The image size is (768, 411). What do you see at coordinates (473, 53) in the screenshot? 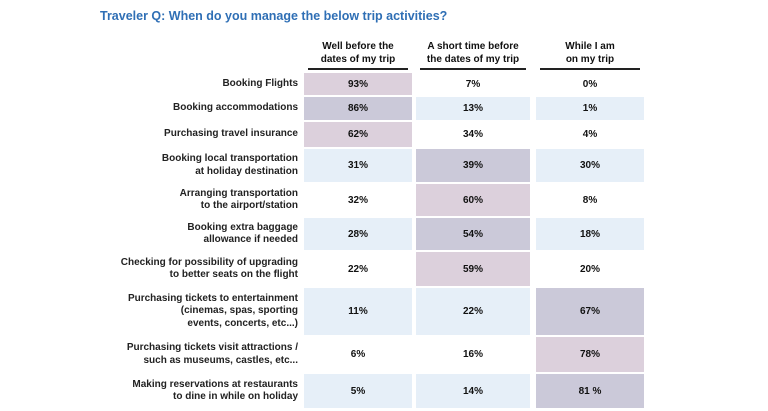
I see `column-header-2: A short time before the dates of my trip` at bounding box center [473, 53].